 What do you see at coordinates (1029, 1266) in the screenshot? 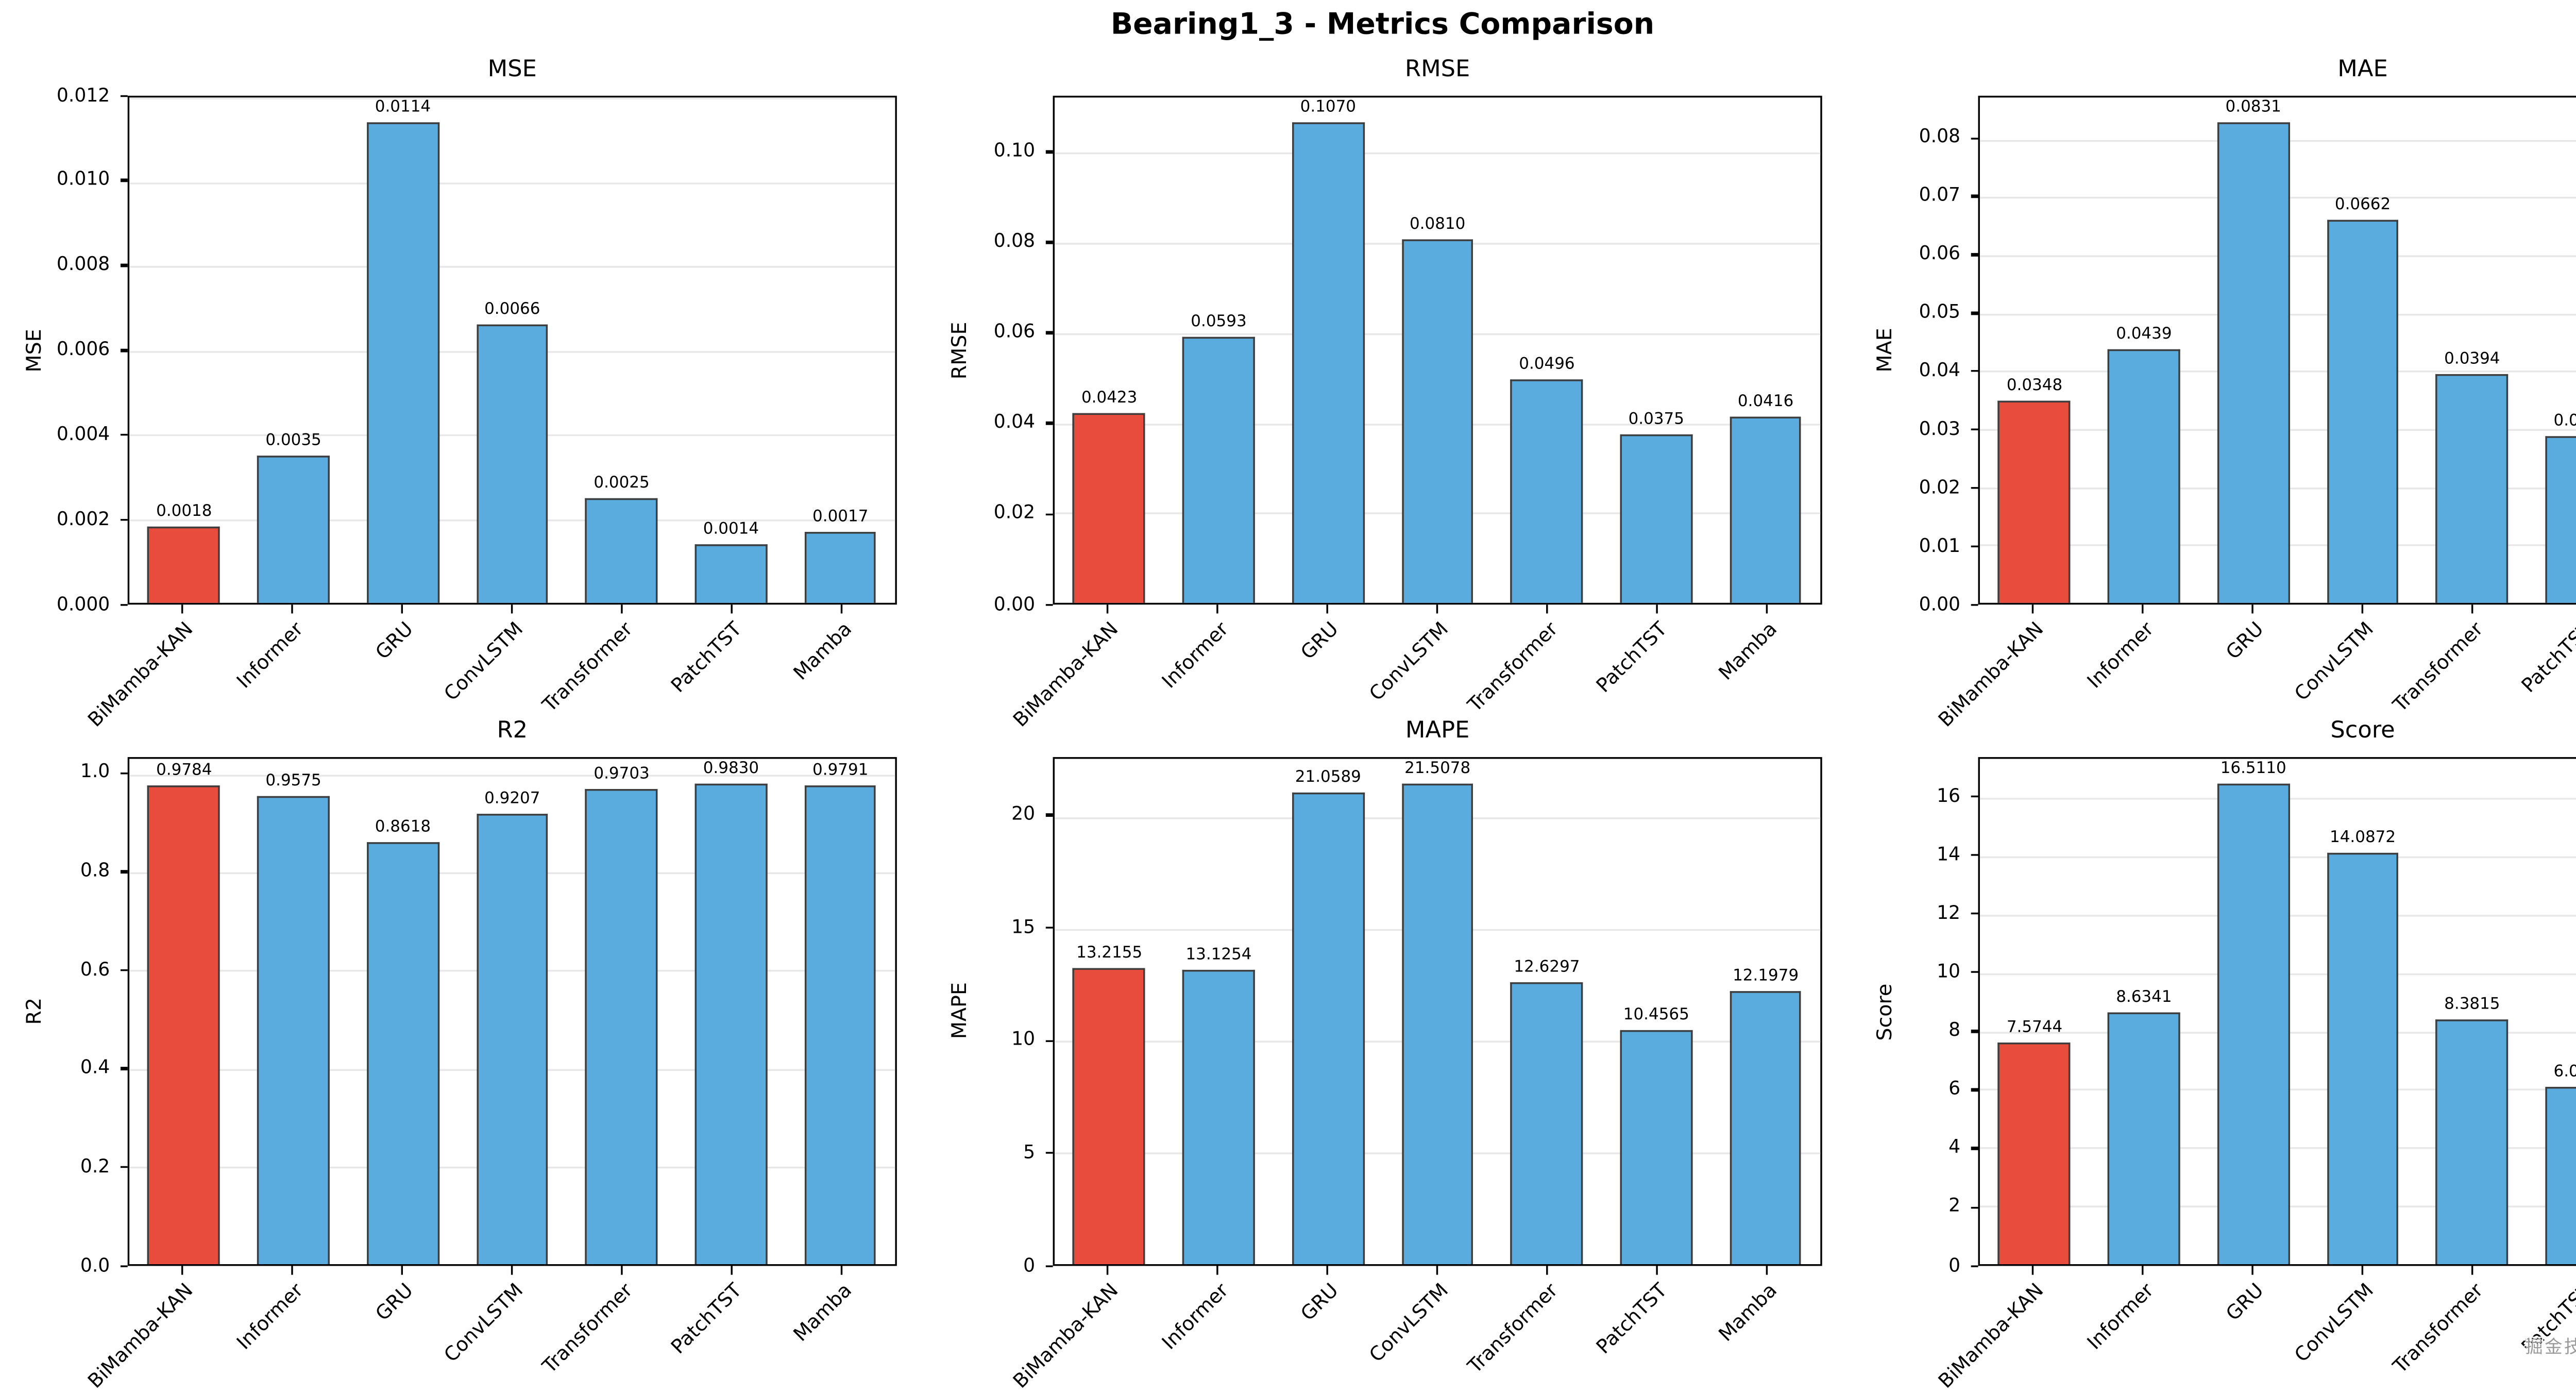
I see `y-tick-label: 0` at bounding box center [1029, 1266].